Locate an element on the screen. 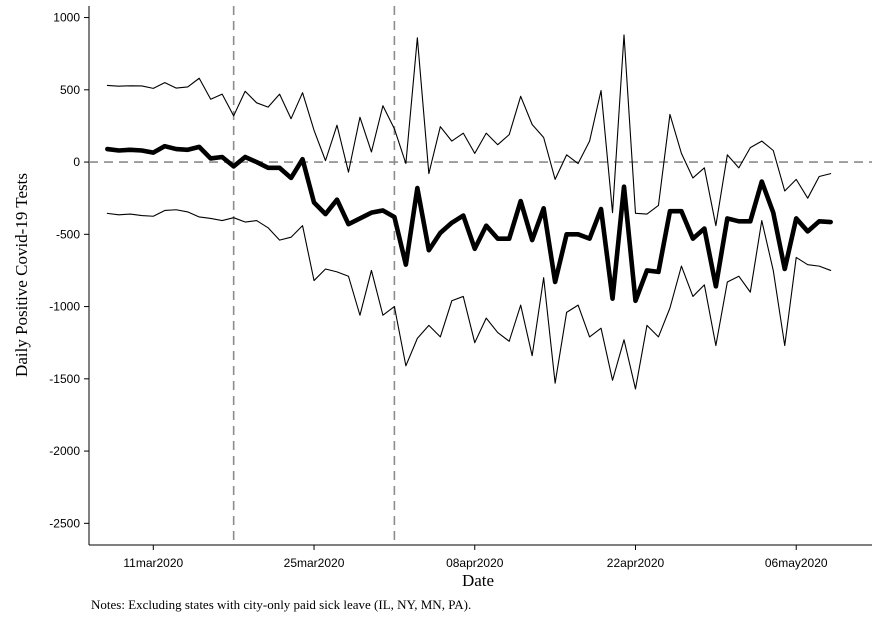  y-tick-label: -1000 is located at coordinates (64, 307).